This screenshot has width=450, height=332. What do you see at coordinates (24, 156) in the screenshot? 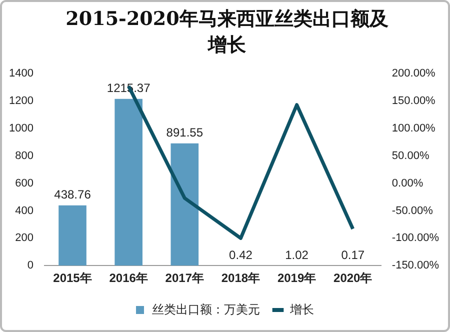
I see `y-tick-label: 800` at bounding box center [24, 156].